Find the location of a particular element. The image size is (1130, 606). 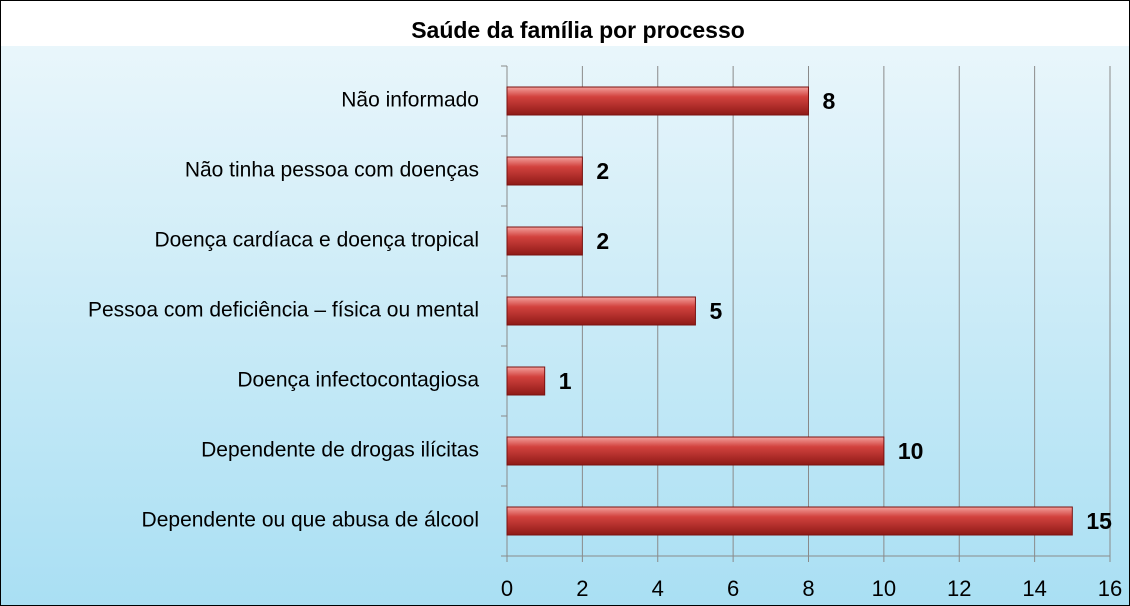

y-tick-label: Doença infectocontagiosa is located at coordinates (358, 380).